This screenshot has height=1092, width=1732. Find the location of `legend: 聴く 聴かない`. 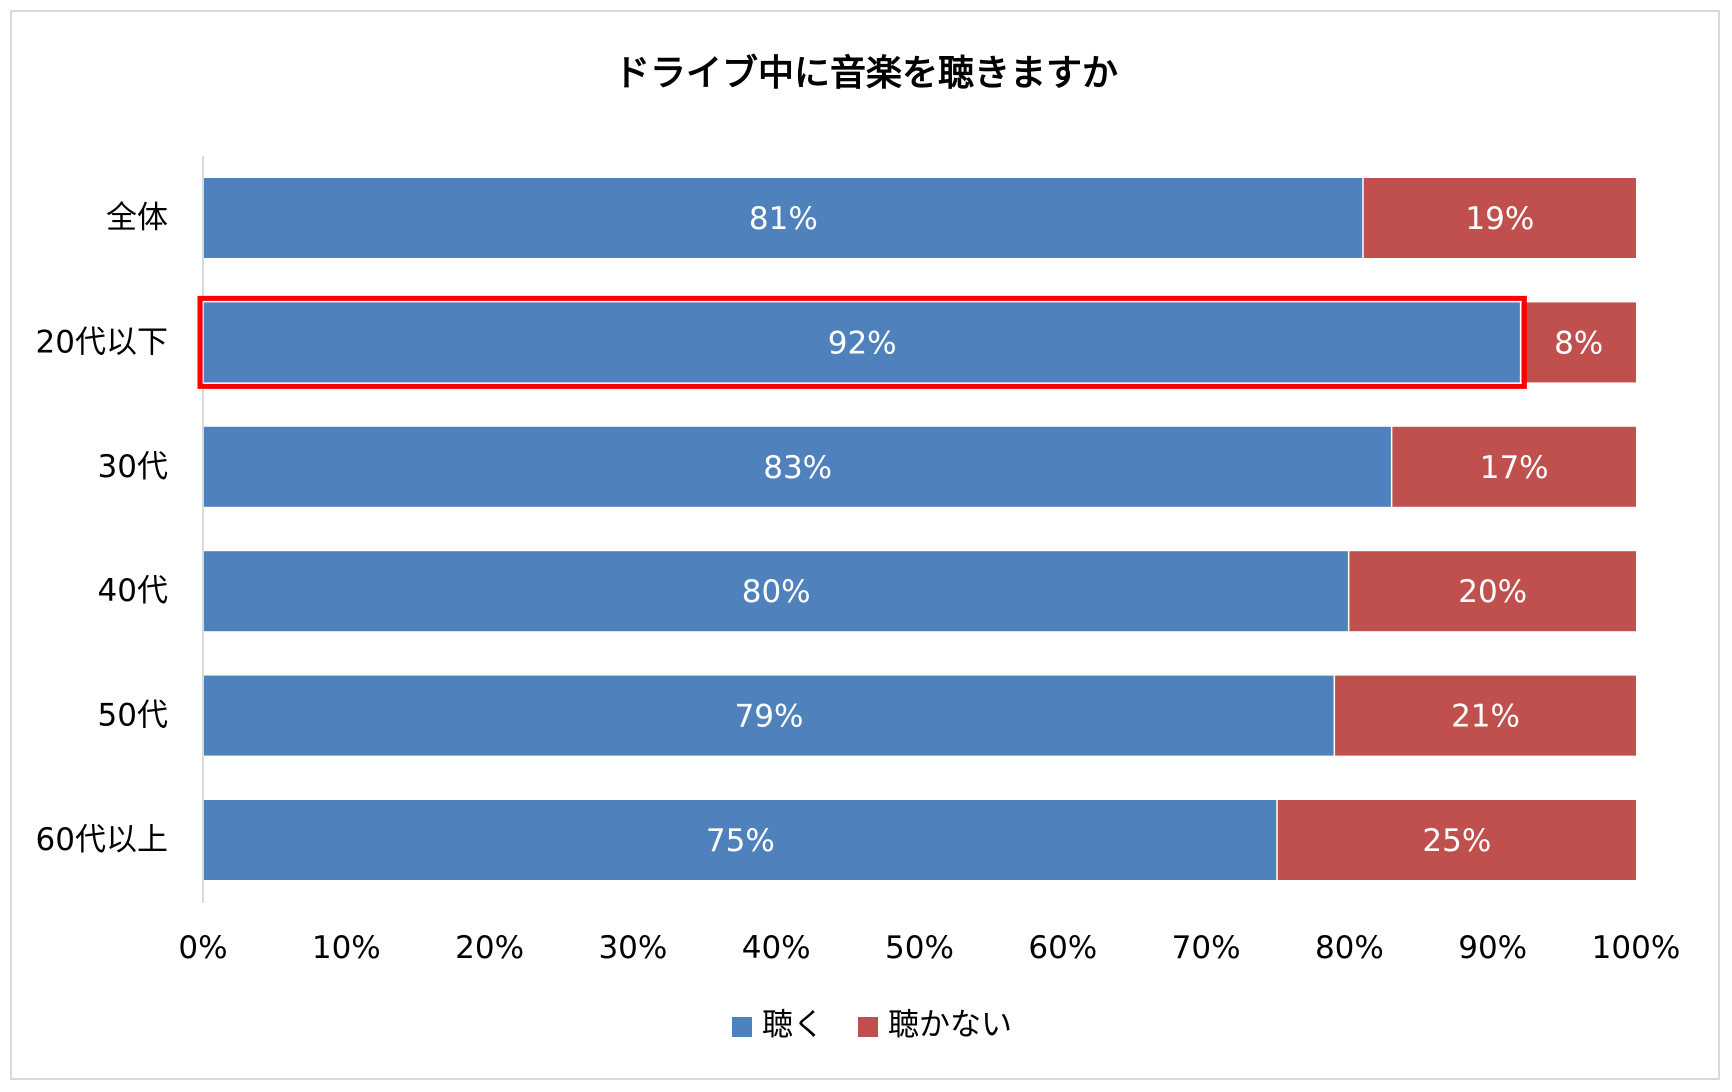

legend: 聴く 聴かない is located at coordinates (872, 1025).